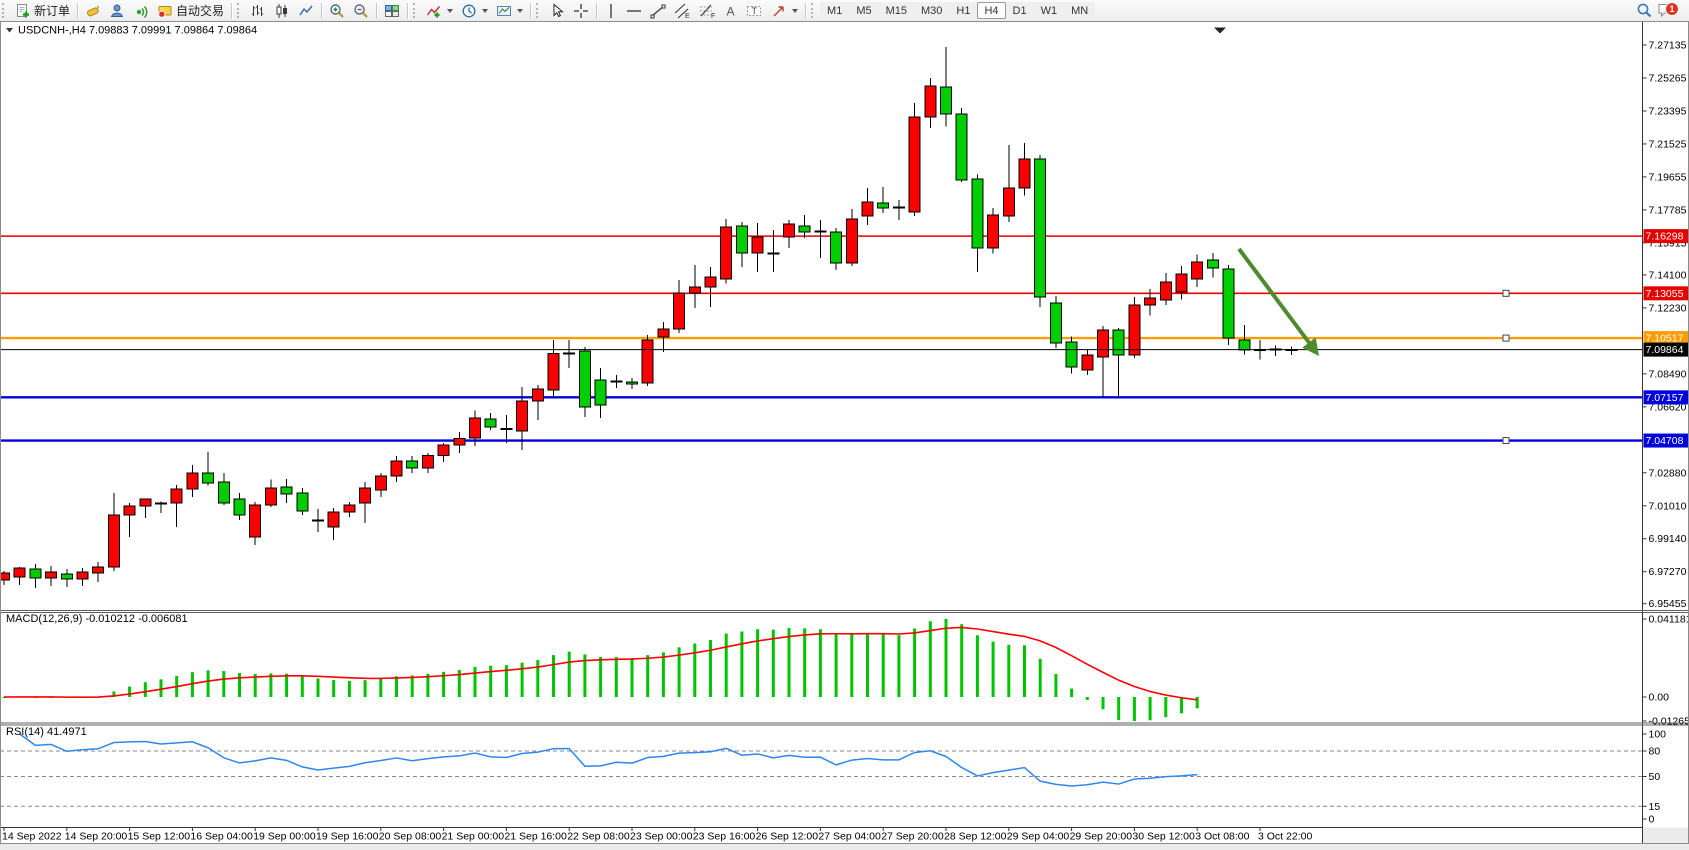 The image size is (1689, 850). Describe the element at coordinates (1669, 620) in the screenshot. I see `svg-text: 0.041181` at that location.